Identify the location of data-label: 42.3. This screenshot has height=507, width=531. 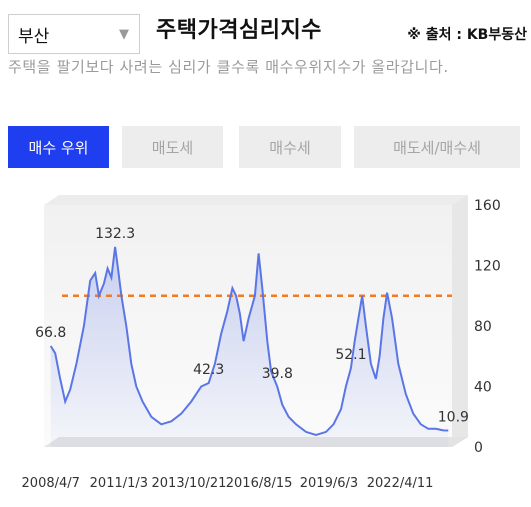
(208, 370).